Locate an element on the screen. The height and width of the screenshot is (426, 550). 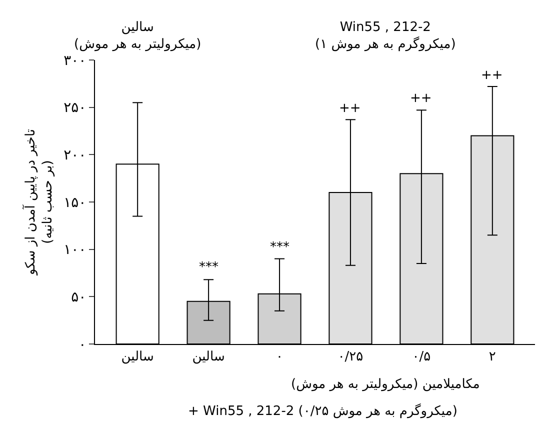
text: مکامیلامین (میکرولیتر به هر موش) is located at coordinates (385, 384).